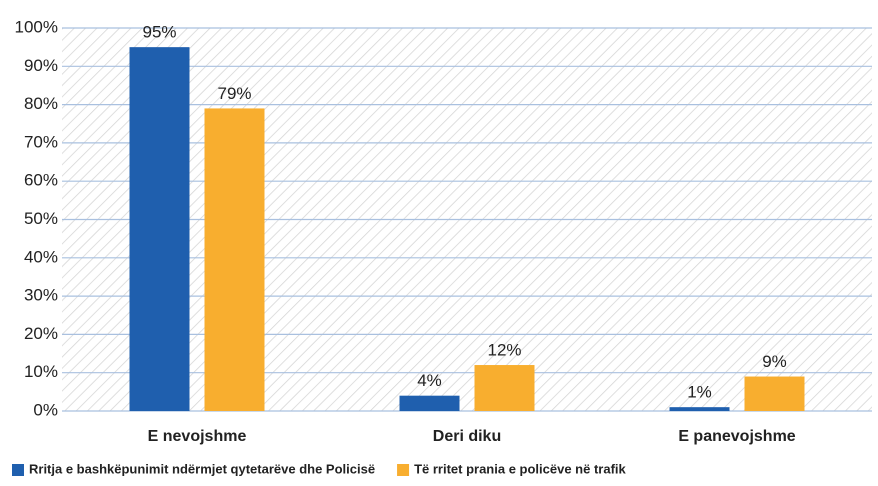 The width and height of the screenshot is (878, 486). What do you see at coordinates (41, 65) in the screenshot?
I see `y-tick-label: 90%` at bounding box center [41, 65].